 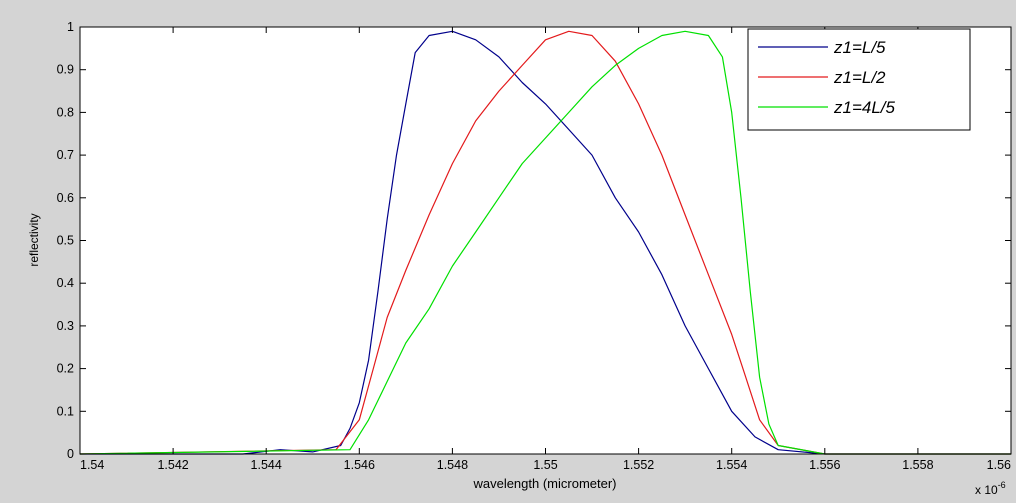 What do you see at coordinates (1002, 485) in the screenshot?
I see `x-axis-exponent-power: -6` at bounding box center [1002, 485].